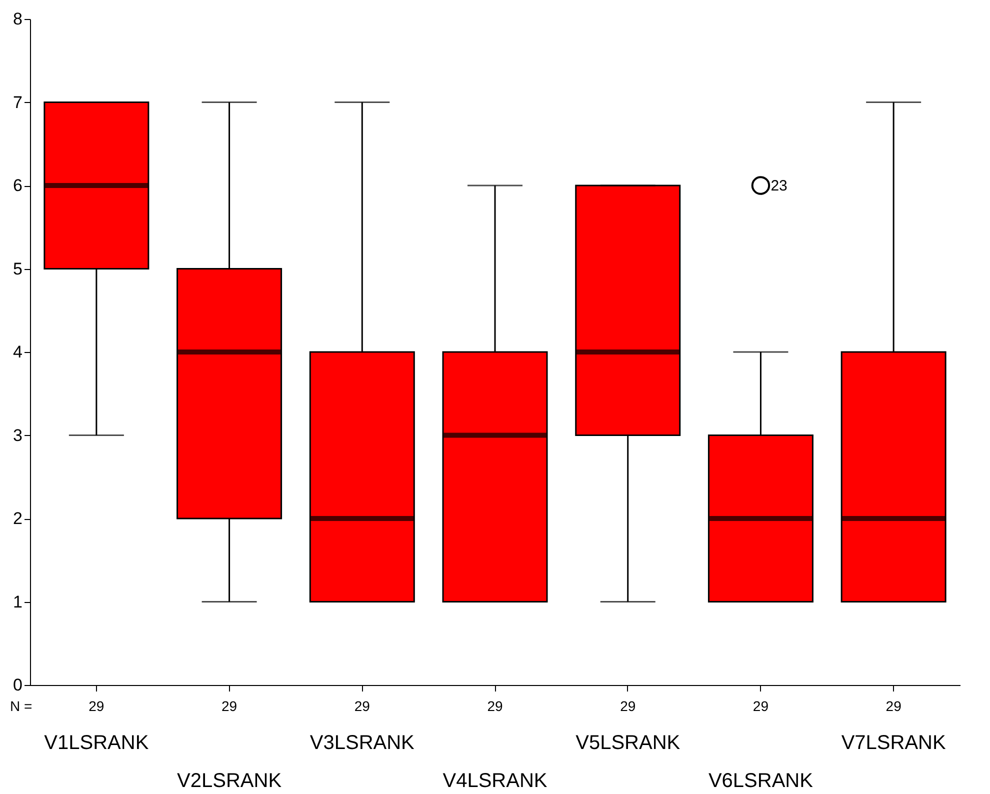 The image size is (990, 794). Describe the element at coordinates (628, 743) in the screenshot. I see `x-tick-label: V5LSRANK` at that location.